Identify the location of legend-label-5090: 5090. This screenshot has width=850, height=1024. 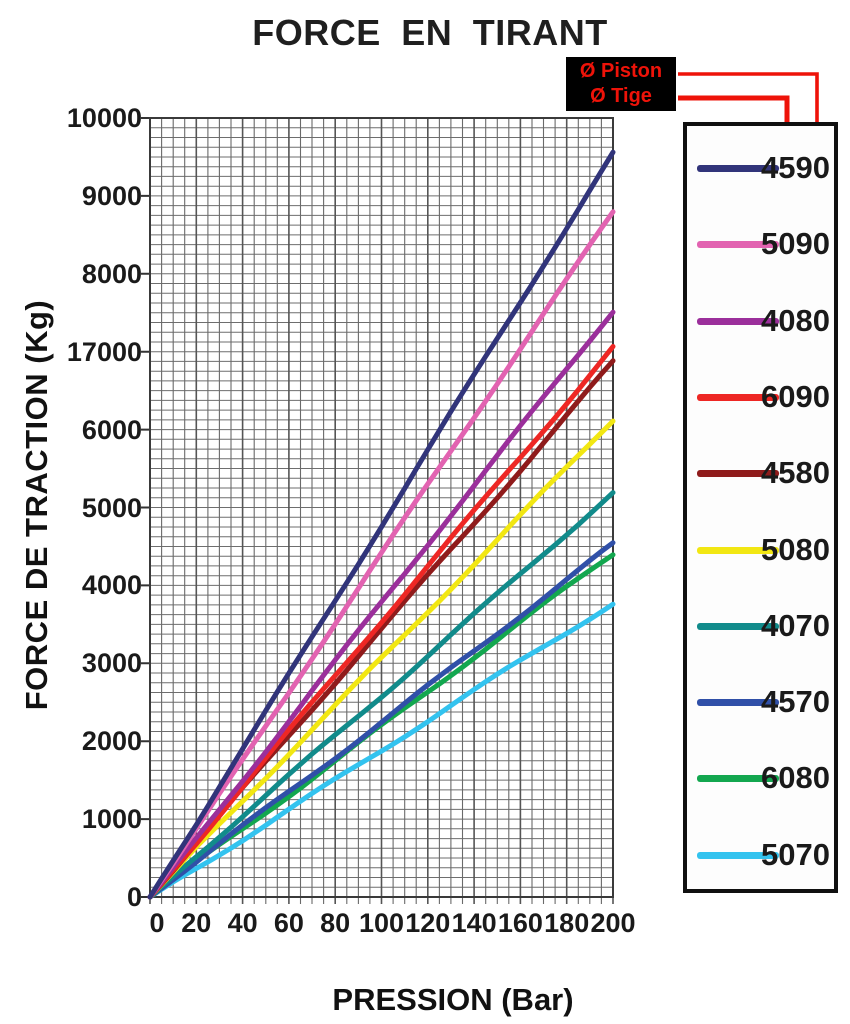
(795, 244).